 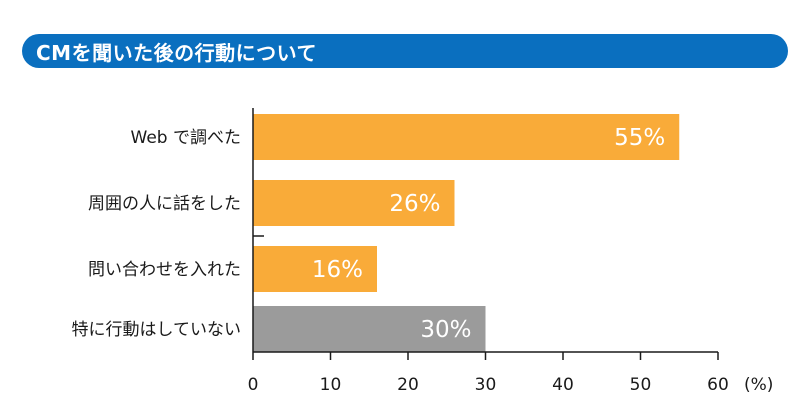 I want to click on x-tick-label-30: 30, so click(x=486, y=385).